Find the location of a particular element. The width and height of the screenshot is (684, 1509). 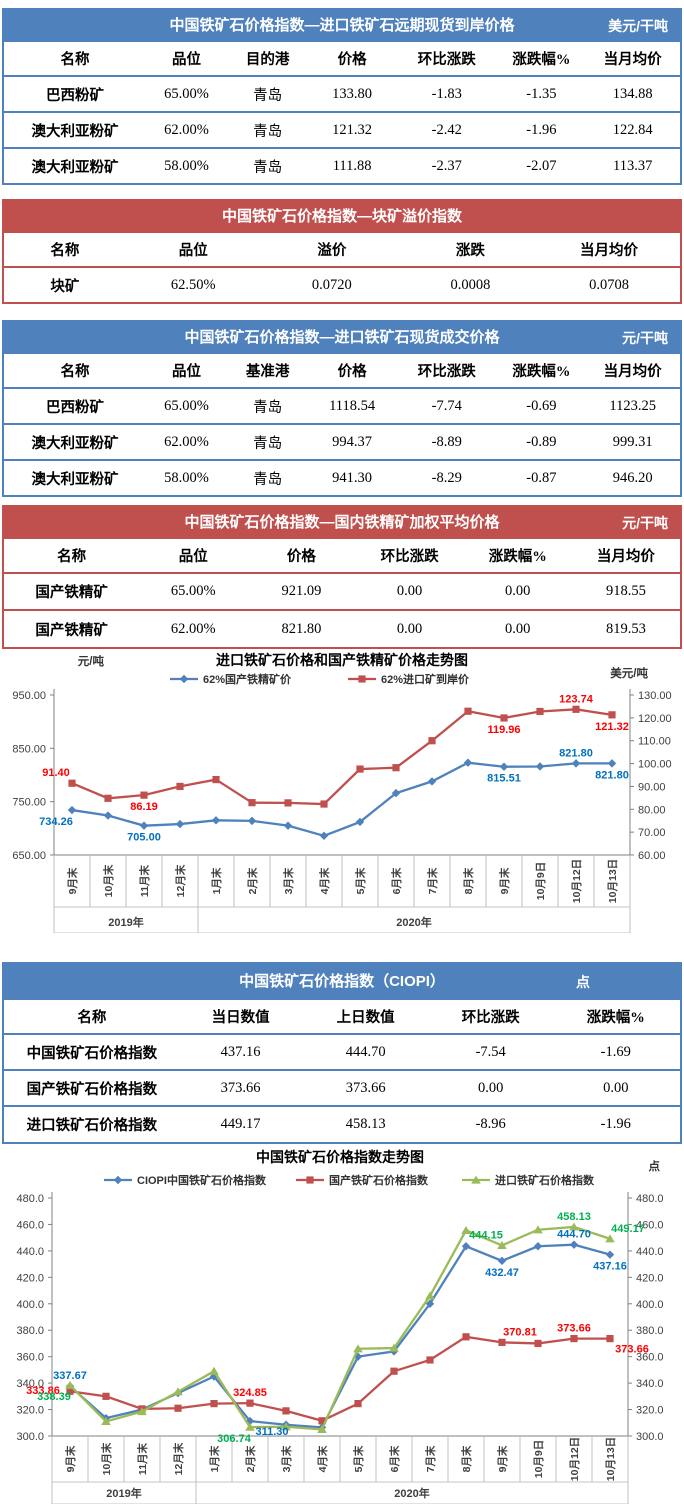

table-title: 中国铁矿石价格指数—进口铁矿石现货成交价格 is located at coordinates (342, 337).